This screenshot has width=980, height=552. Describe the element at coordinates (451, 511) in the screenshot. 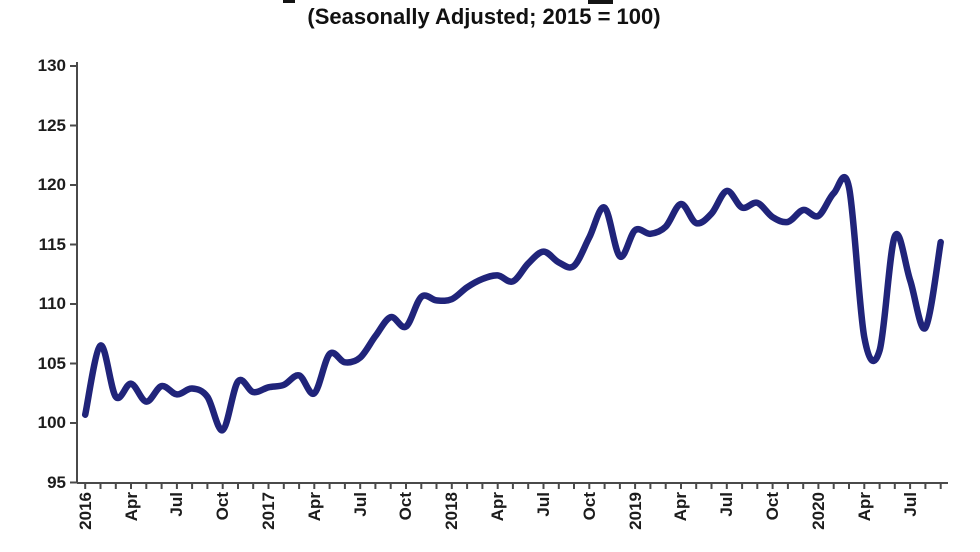

I see `x-tick-label: 2018` at that location.